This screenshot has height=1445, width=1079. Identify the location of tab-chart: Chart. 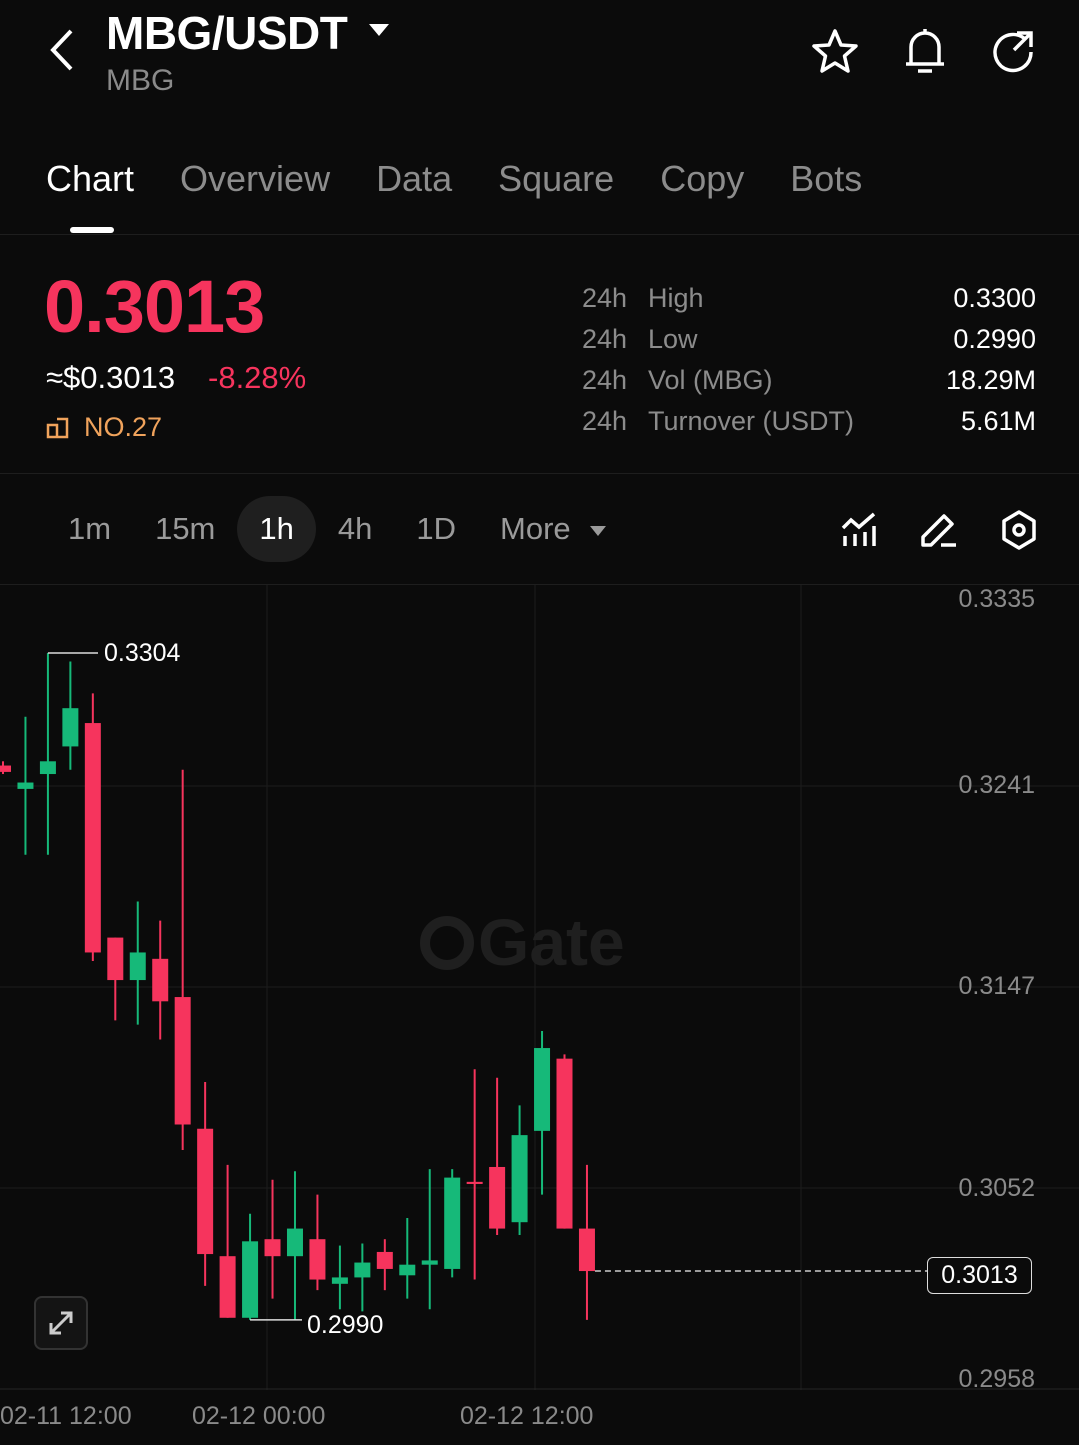
(90, 178).